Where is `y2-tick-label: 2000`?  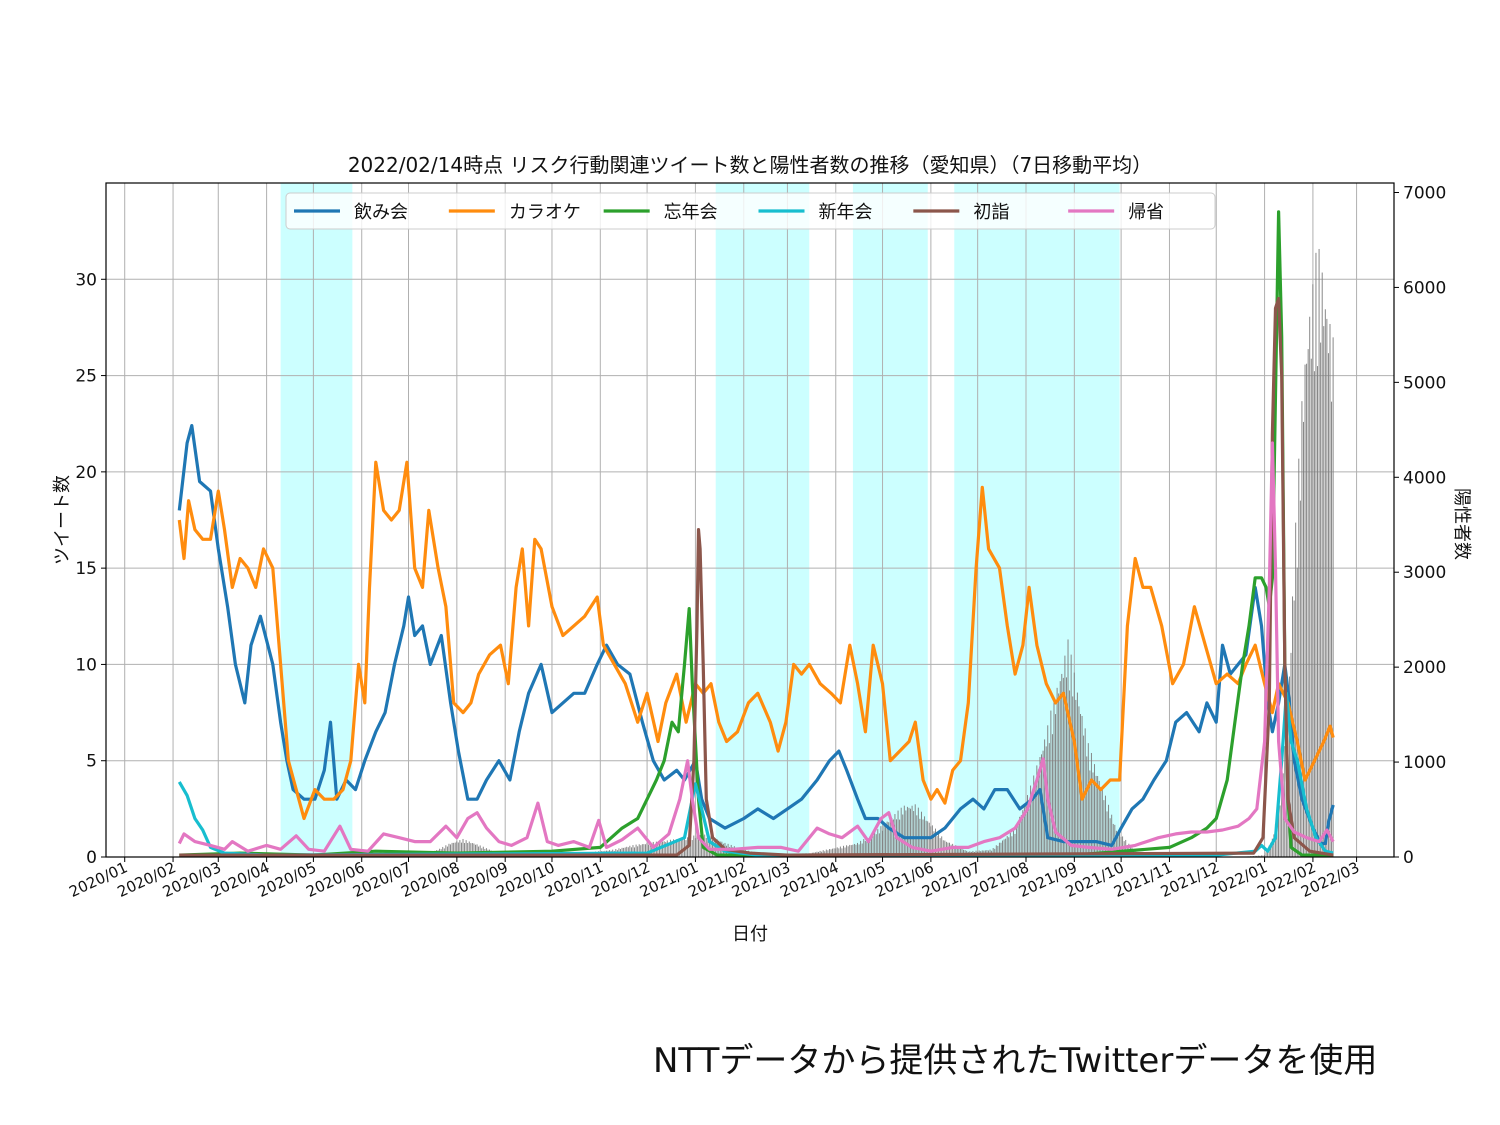 y2-tick-label: 2000 is located at coordinates (1424, 668).